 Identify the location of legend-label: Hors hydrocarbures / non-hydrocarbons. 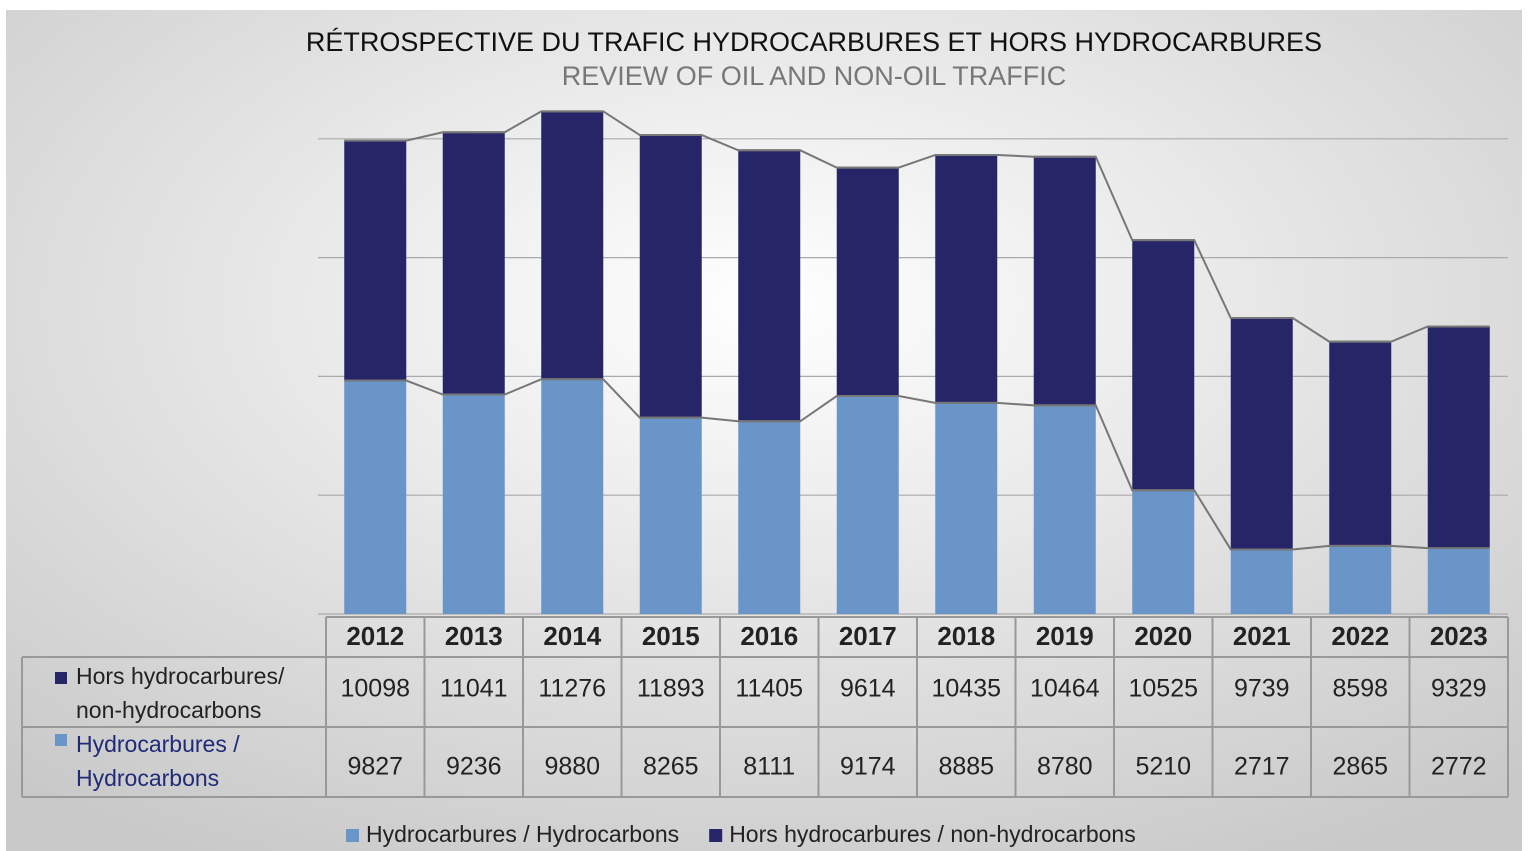
(932, 834).